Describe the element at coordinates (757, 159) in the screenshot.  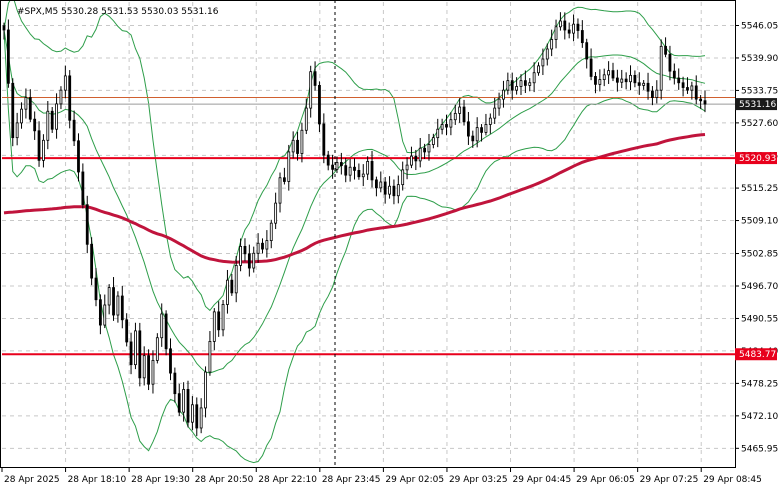
I see `level-tag: 5520.93` at that location.